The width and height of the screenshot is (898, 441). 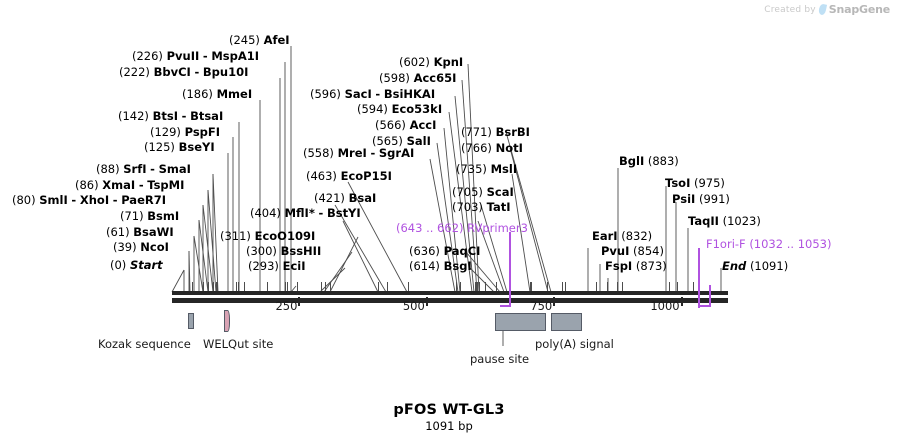 What do you see at coordinates (305, 213) in the screenshot?
I see `site-label-mfli: (404) MflI* - BstYI` at bounding box center [305, 213].